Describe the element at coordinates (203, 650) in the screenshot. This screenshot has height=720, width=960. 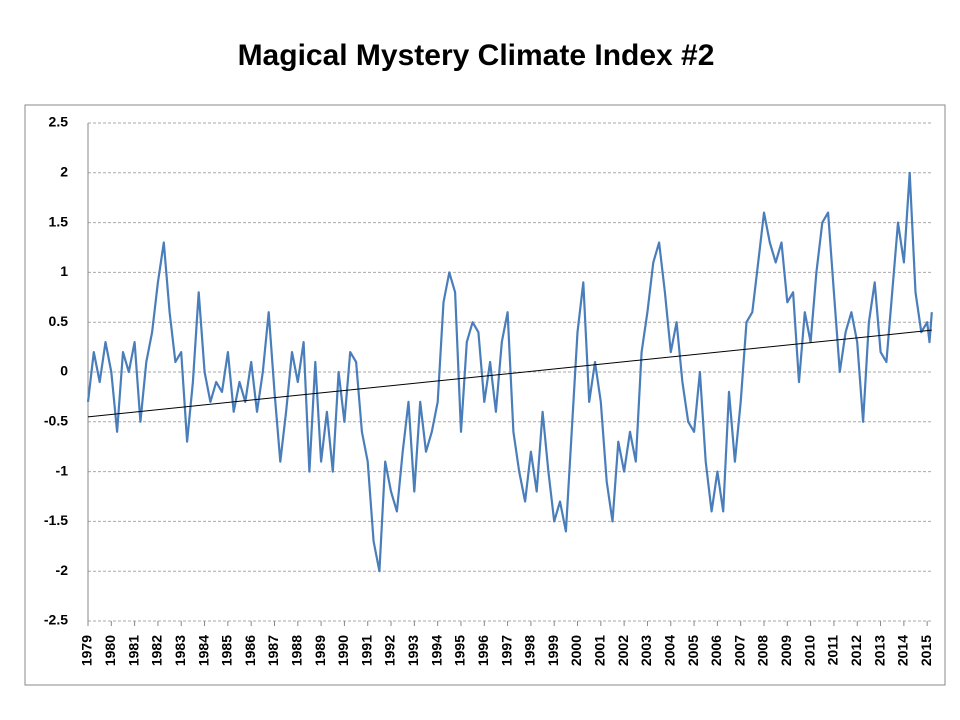
I see `x-tick-label: 1984` at that location.